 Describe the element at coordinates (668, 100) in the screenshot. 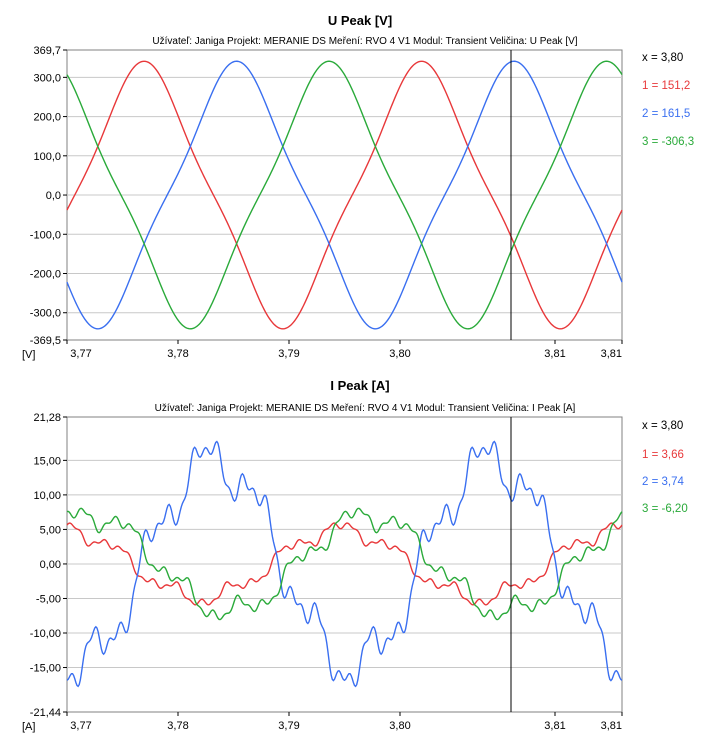

I see `legend: x = 3,80 1 = 151,2 2 = 161,5 3 = -306,3` at that location.